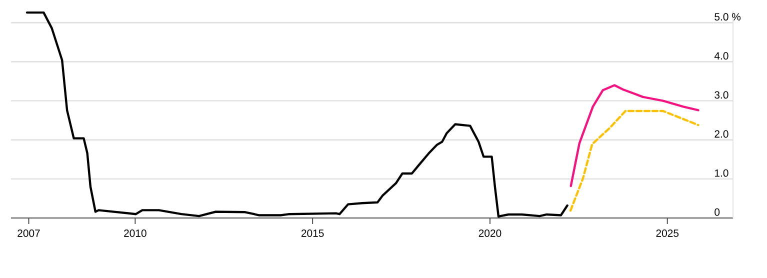 This screenshot has width=767, height=278. Describe the element at coordinates (667, 233) in the screenshot. I see `x-tick-label: 2025` at that location.